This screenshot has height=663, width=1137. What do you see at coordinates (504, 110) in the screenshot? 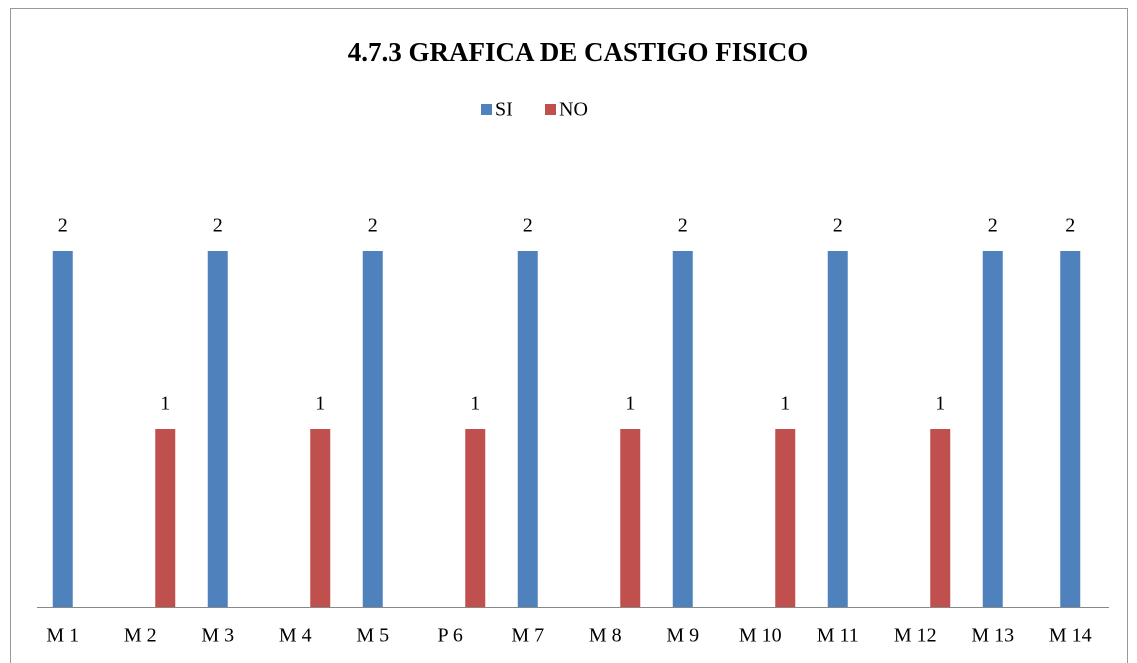
I see `legend-label: SI` at bounding box center [504, 110].